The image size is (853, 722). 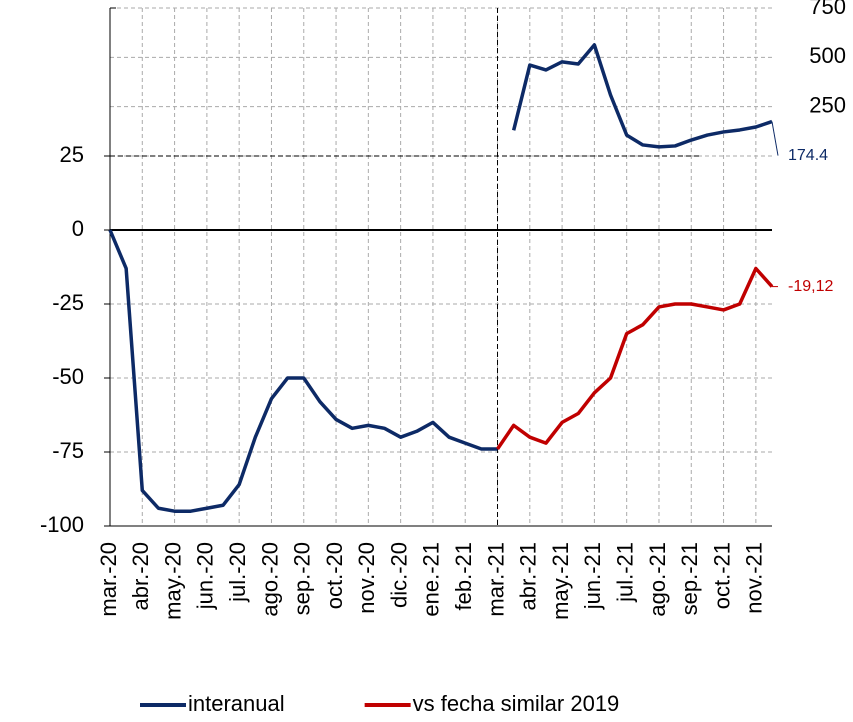 I want to click on x-tick-label: jul.-21, so click(x=624, y=572).